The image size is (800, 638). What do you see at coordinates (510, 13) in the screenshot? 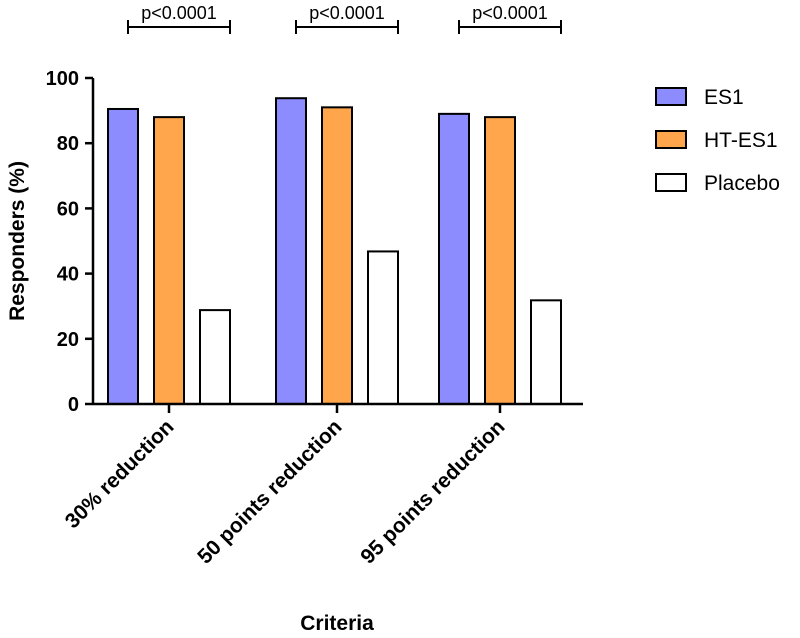
I see `p-value-label-3: p<0.0001` at bounding box center [510, 13].